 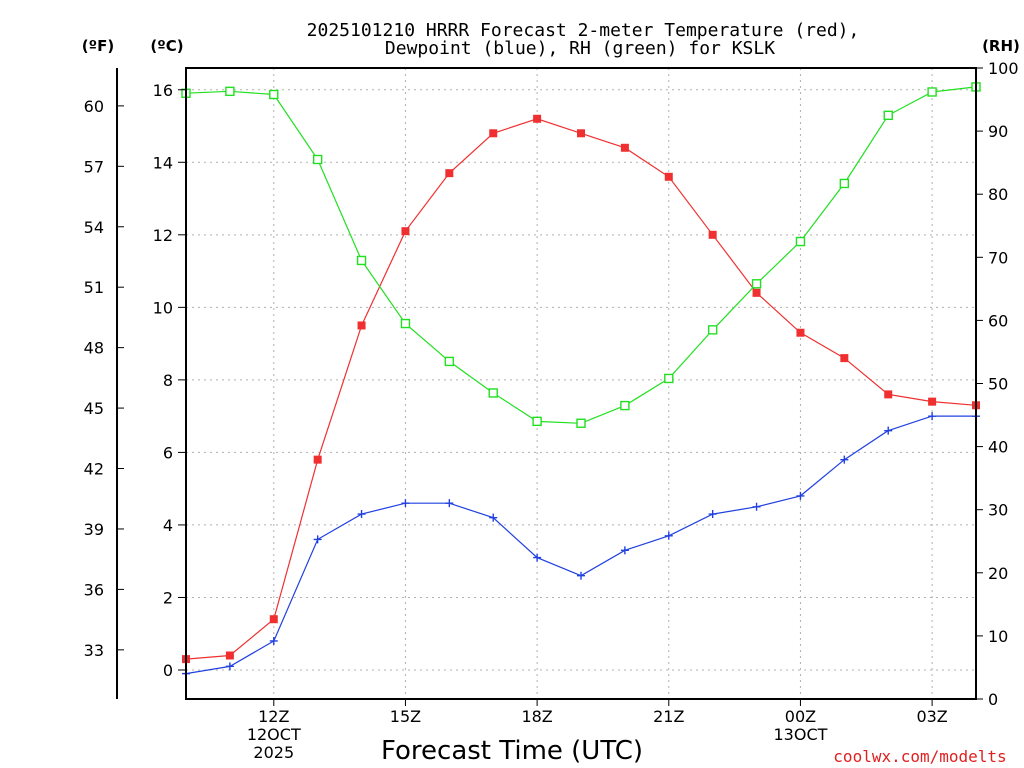 What do you see at coordinates (273, 752) in the screenshot?
I see `x-tick-label: 2025` at bounding box center [273, 752].